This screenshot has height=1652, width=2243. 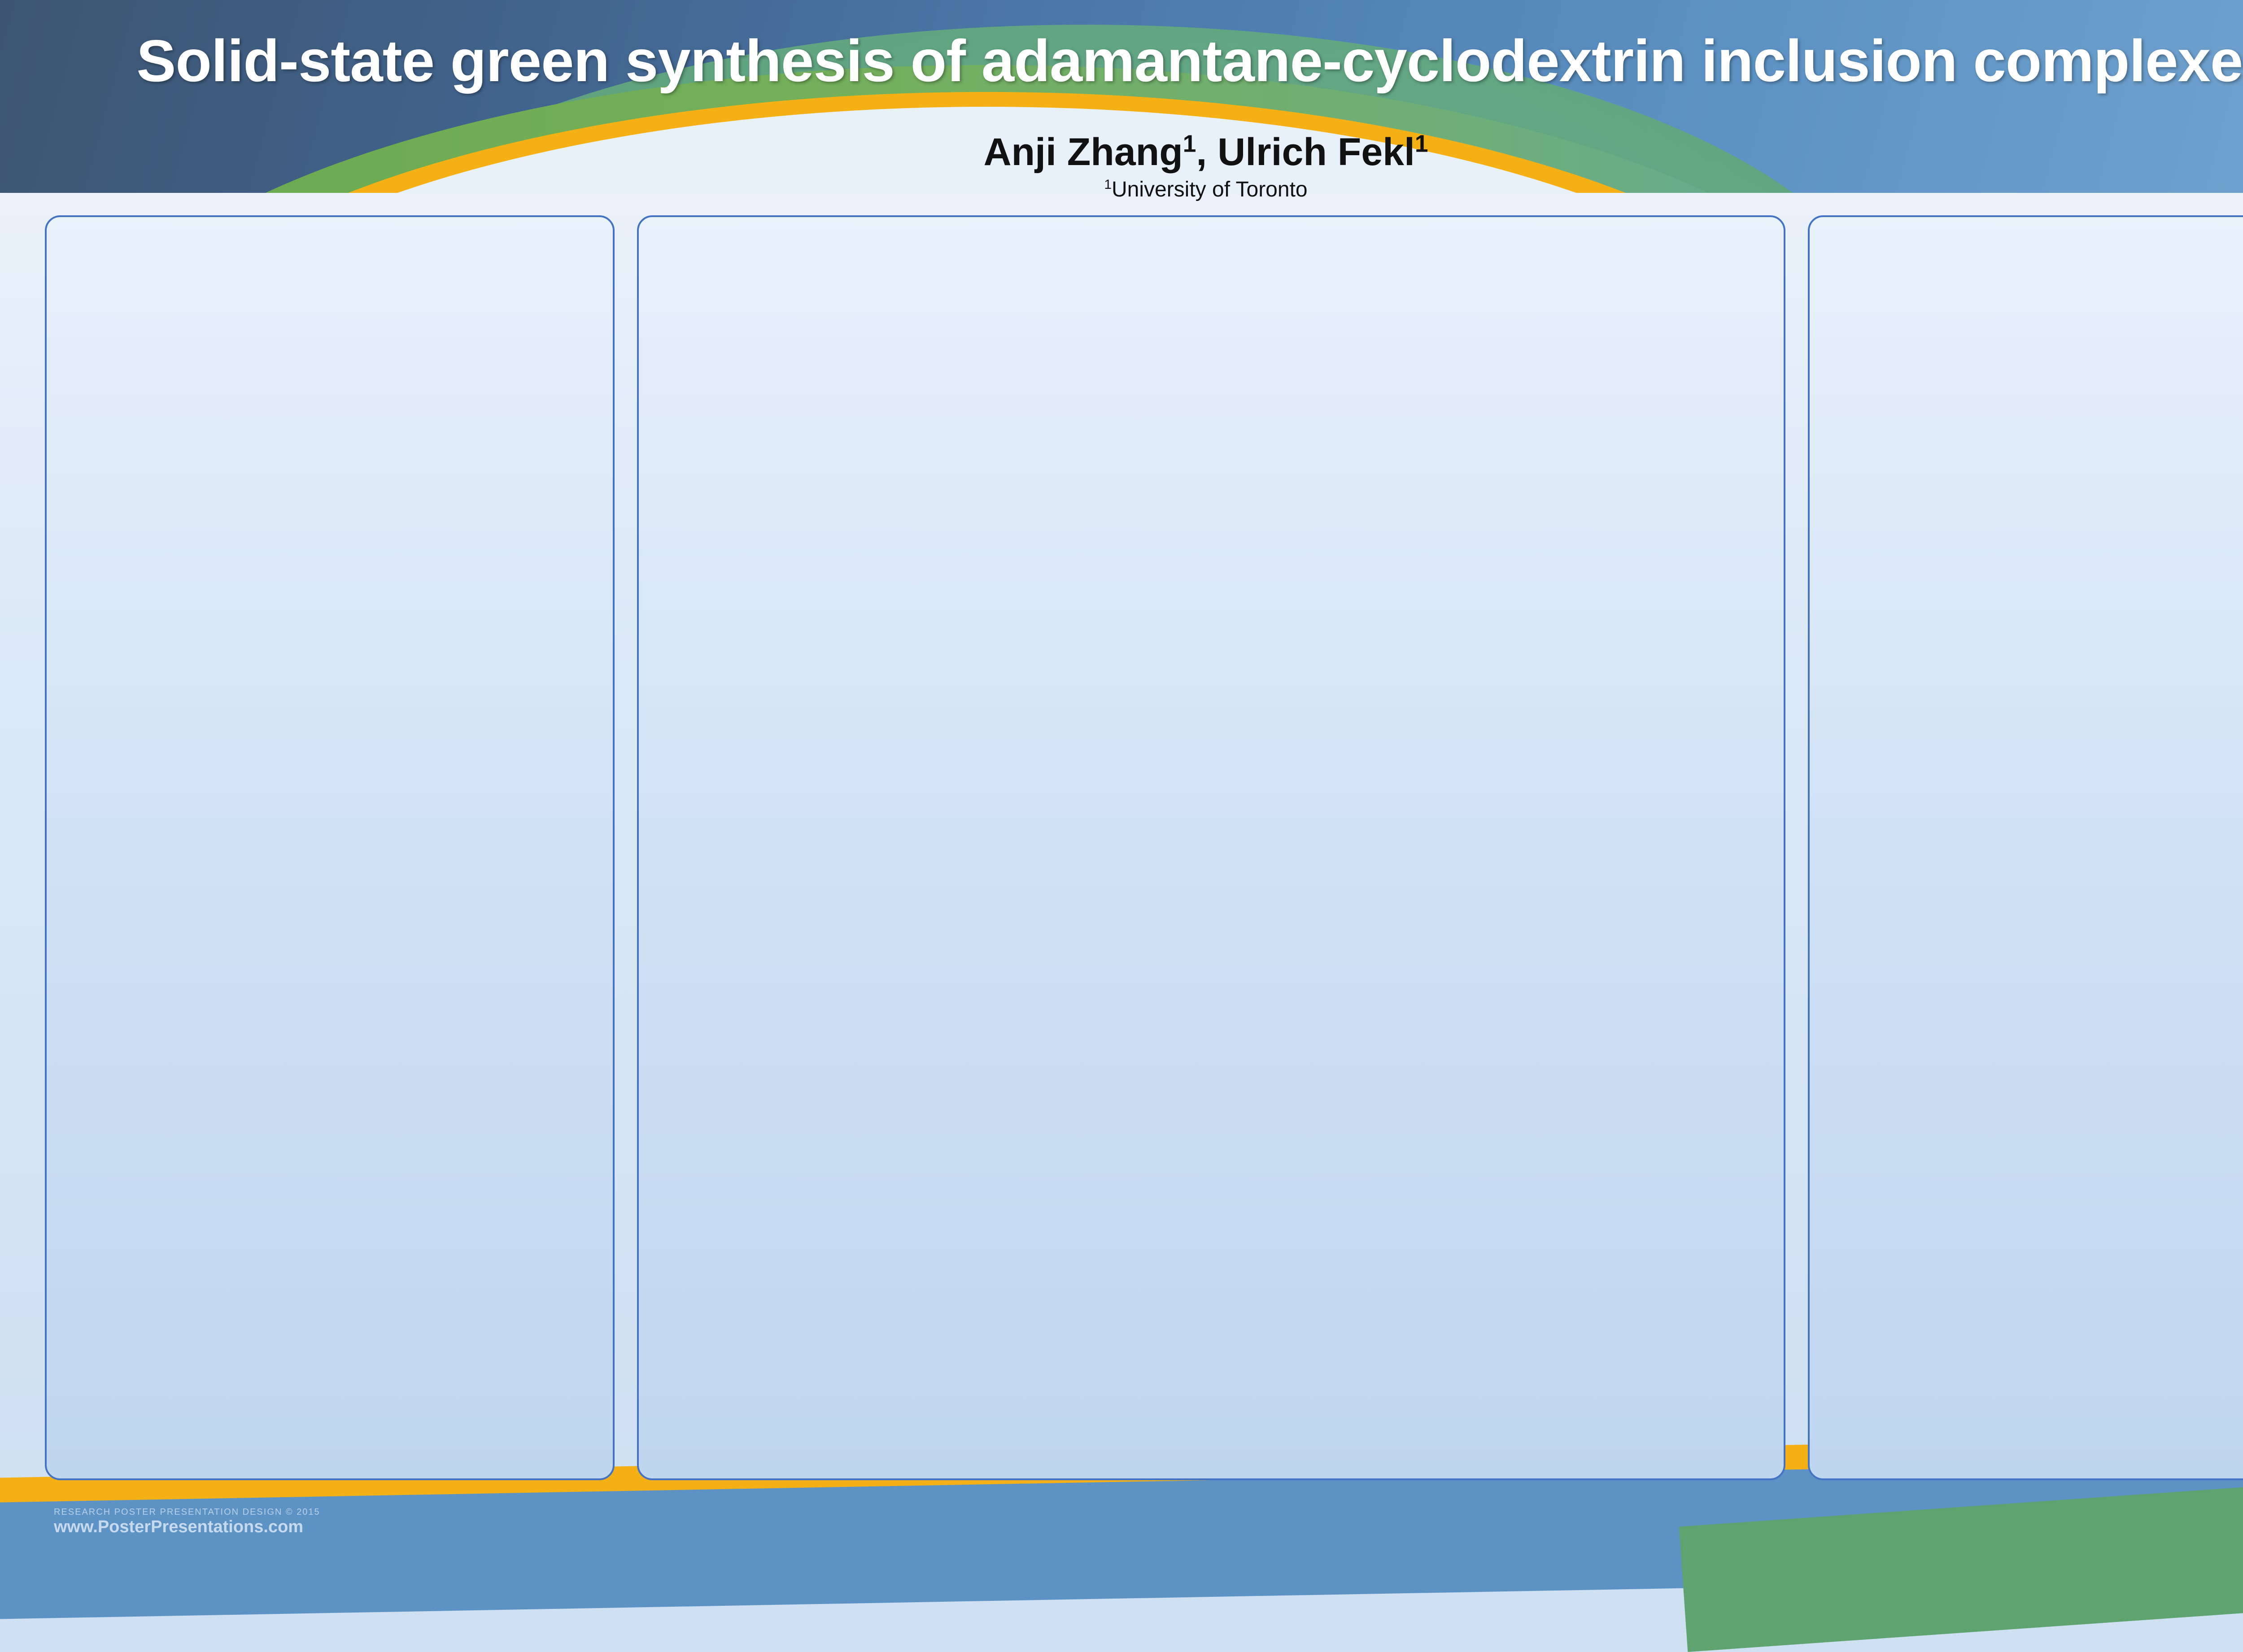 I want to click on author-superscript-2: 1, so click(x=1421, y=144).